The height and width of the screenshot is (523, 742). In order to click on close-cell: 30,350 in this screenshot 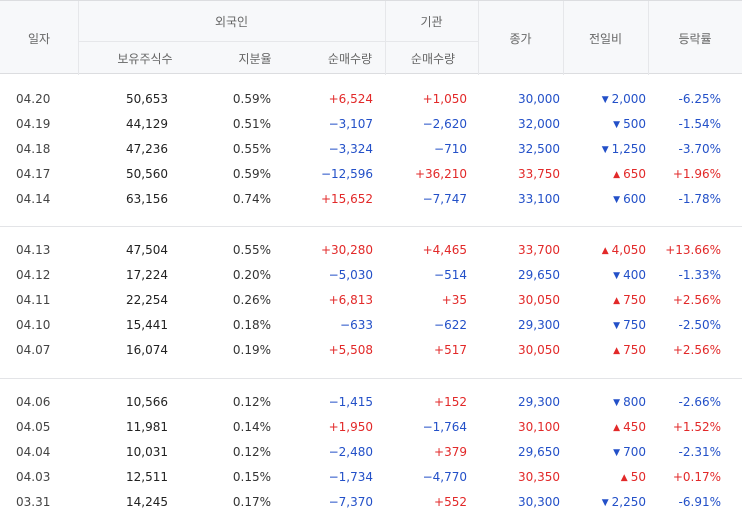, I will do `click(539, 477)`.